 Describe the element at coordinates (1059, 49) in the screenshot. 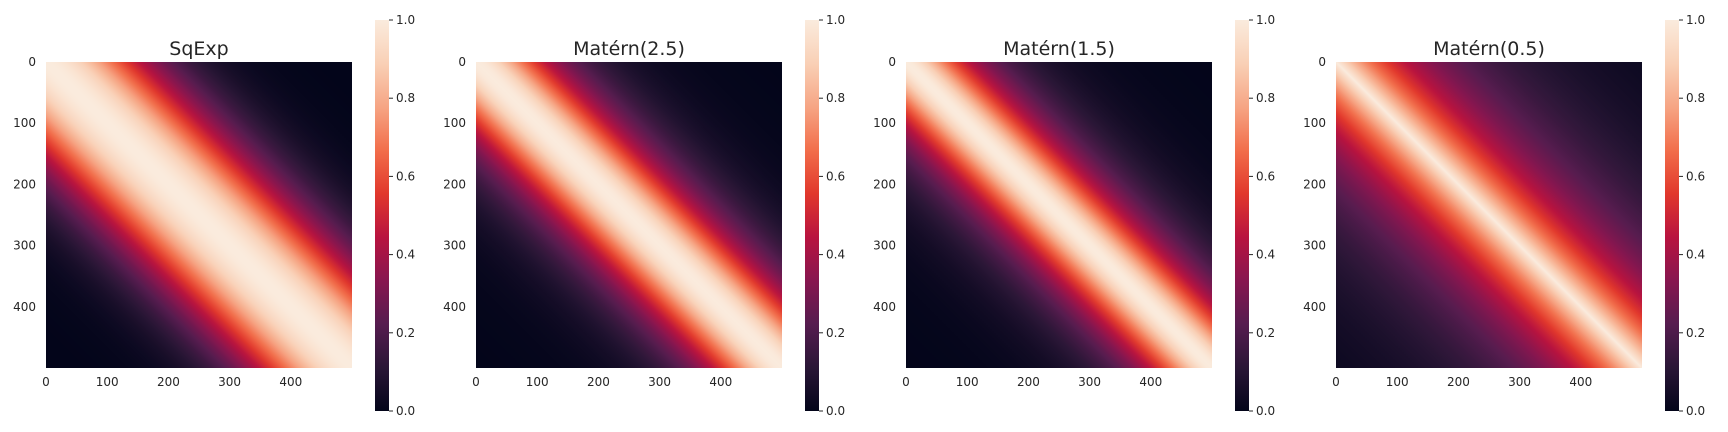

I see `panel-title: Matérn(1.5)` at that location.